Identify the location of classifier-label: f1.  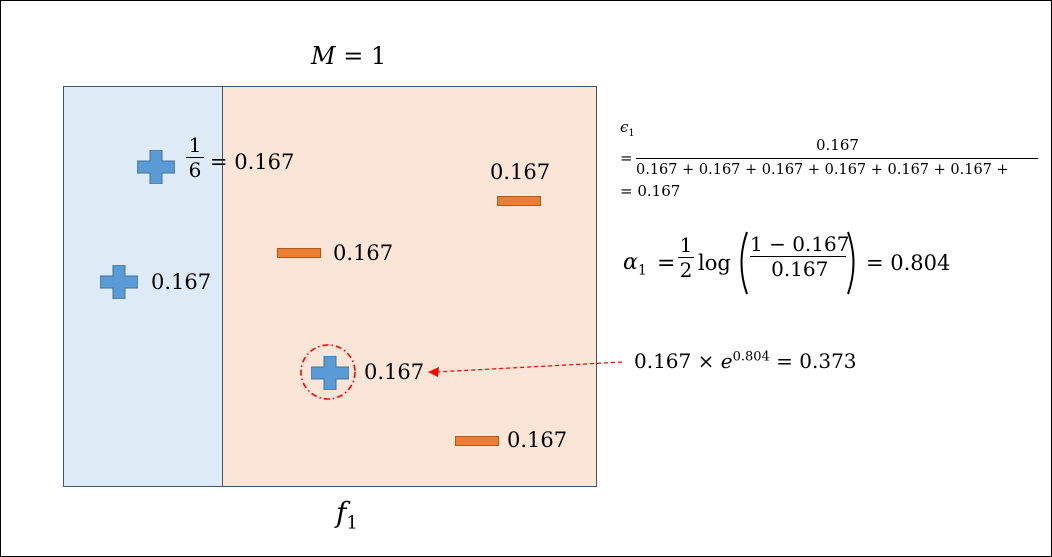
(347, 515).